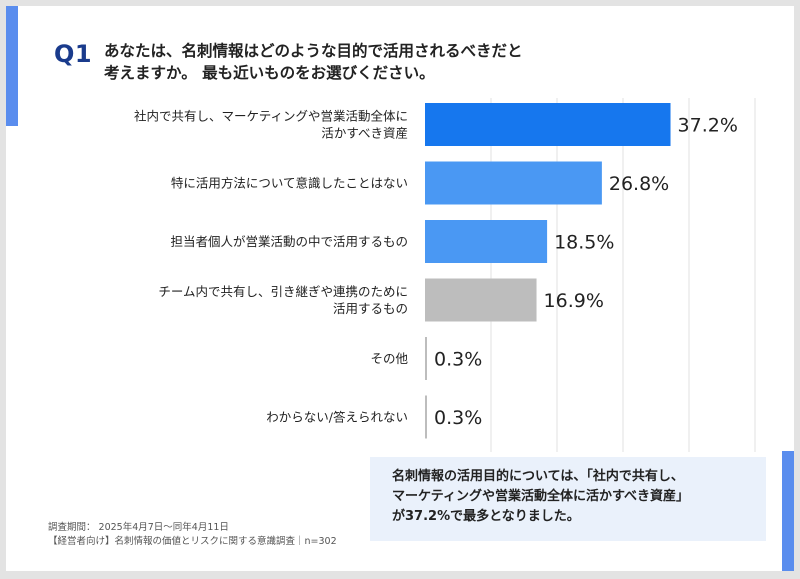 The image size is (800, 579). What do you see at coordinates (12, 66) in the screenshot?
I see `accent-bar-top-left` at bounding box center [12, 66].